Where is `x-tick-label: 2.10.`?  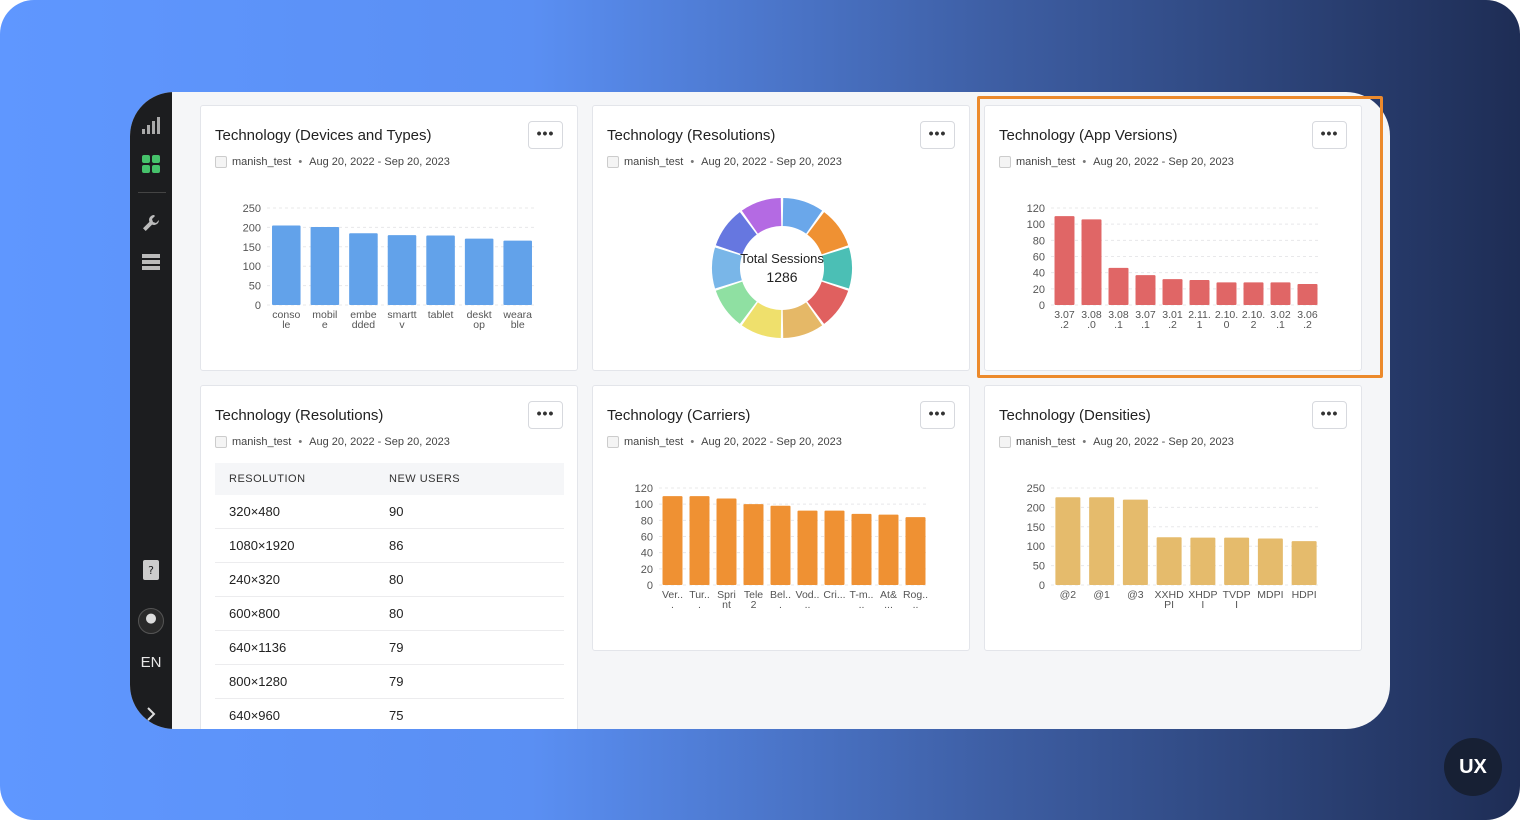 x-tick-label: 2.10. is located at coordinates (1253, 315).